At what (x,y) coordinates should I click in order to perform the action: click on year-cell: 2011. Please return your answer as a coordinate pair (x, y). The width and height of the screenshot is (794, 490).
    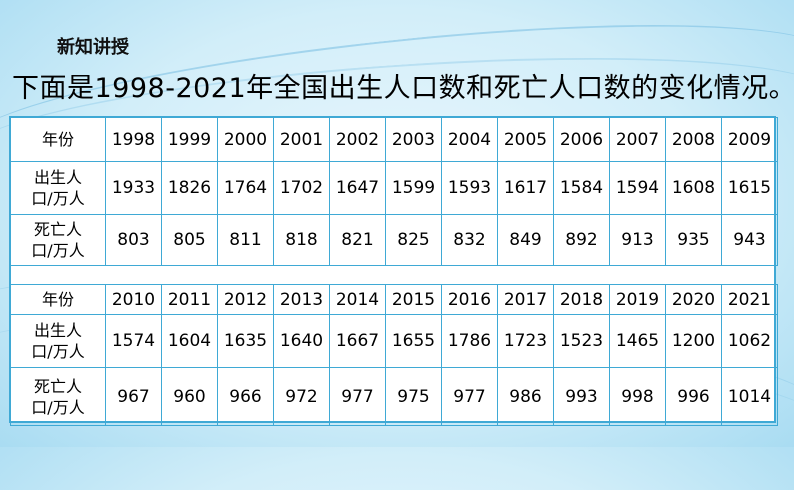
    Looking at the image, I should click on (189, 299).